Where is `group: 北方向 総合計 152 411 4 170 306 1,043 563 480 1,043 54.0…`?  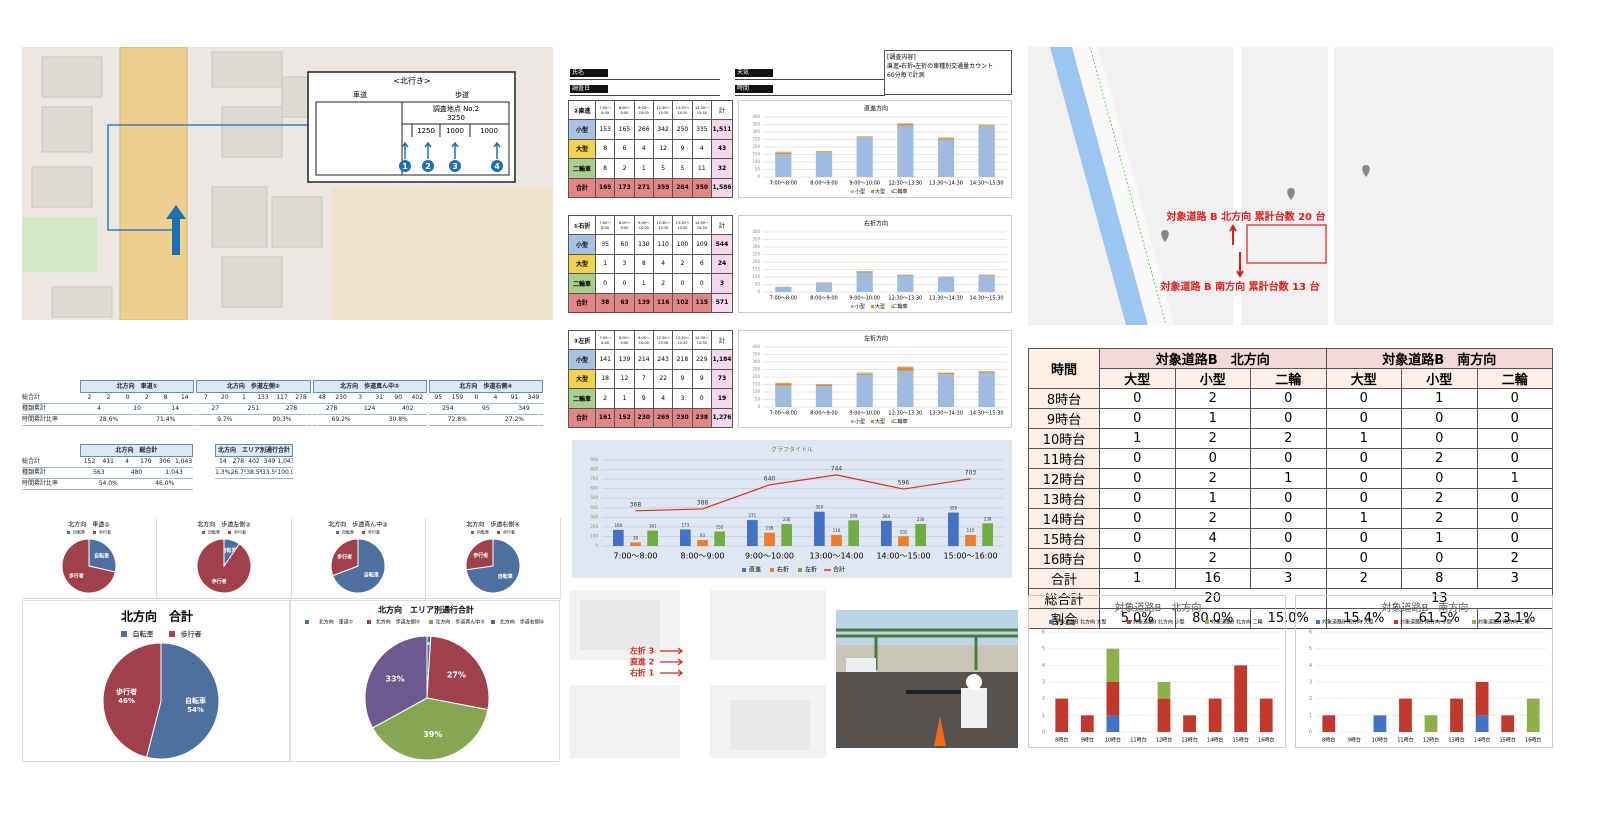 group: 北方向 総合計 152 411 4 170 306 1,043 563 480 1,043 54.0… is located at coordinates (136, 467).